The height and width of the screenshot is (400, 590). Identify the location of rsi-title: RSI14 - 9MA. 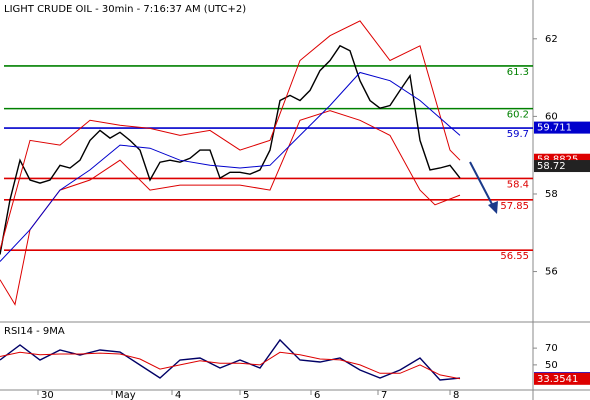
(34, 331).